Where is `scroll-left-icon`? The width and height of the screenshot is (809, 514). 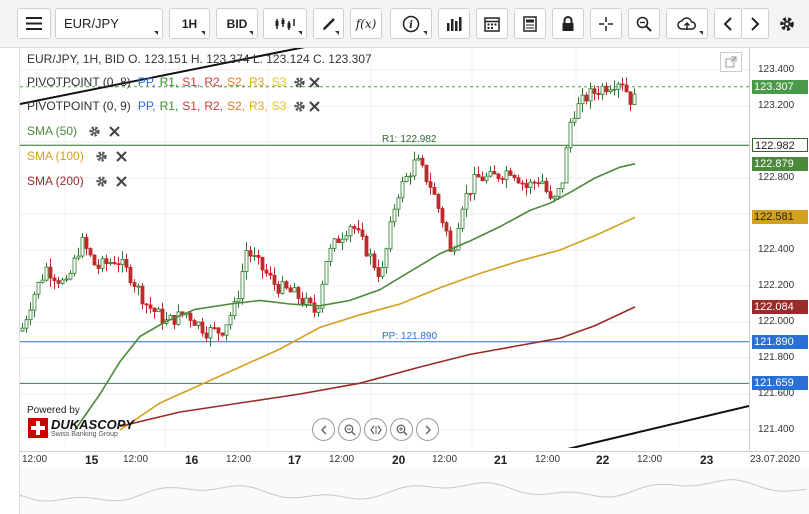
scroll-left-icon is located at coordinates (323, 429).